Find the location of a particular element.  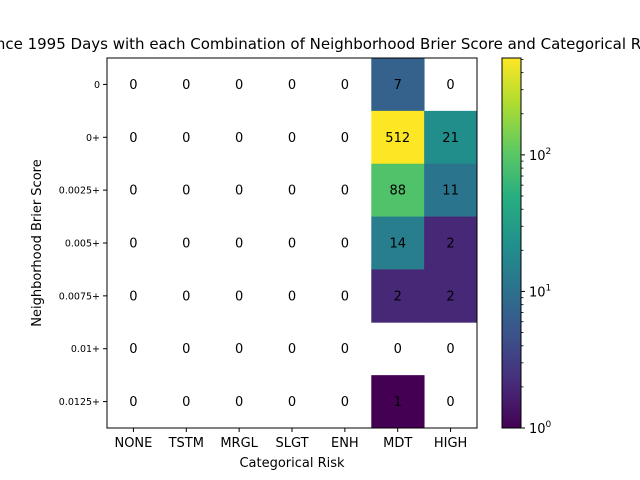

heatmap-cells is located at coordinates (424, 243).